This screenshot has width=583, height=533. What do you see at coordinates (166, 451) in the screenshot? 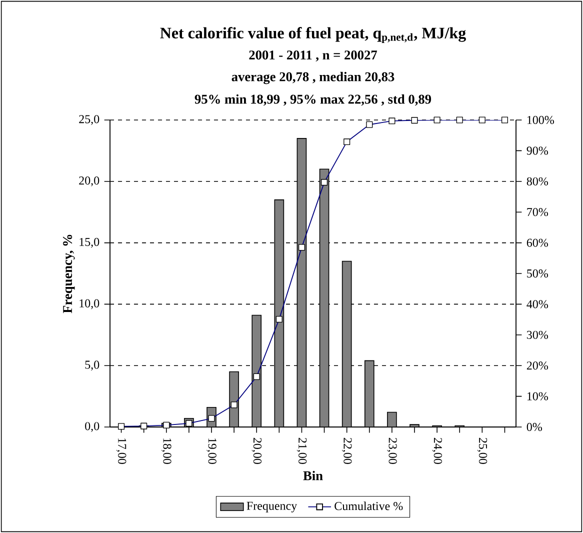
I see `x-tick-label: 18,00` at bounding box center [166, 451].